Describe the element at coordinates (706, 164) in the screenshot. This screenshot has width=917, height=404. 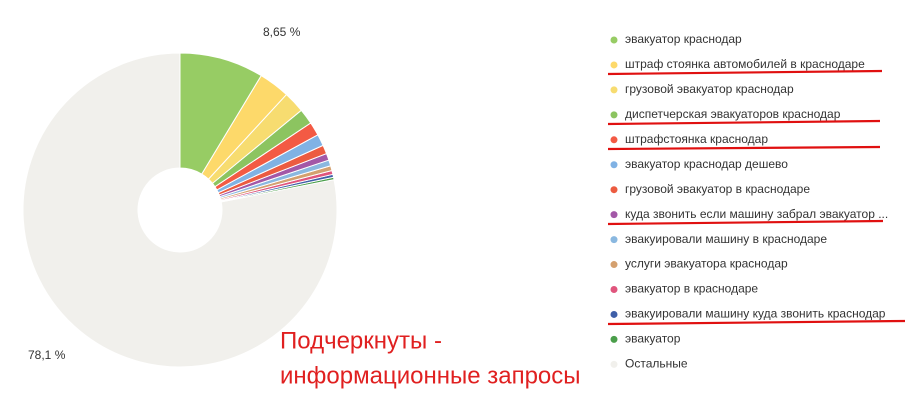
I see `legend-label: эвакуатор краснодар дешево` at that location.